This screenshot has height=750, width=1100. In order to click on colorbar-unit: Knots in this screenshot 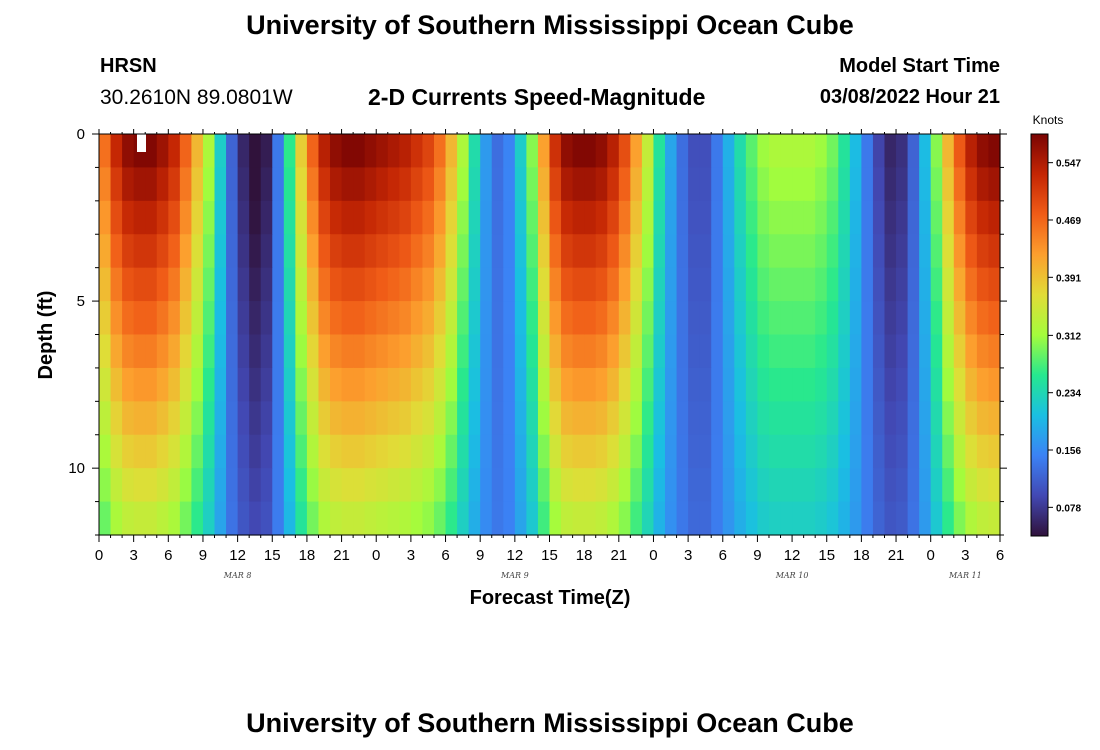, I will do `click(1048, 120)`.